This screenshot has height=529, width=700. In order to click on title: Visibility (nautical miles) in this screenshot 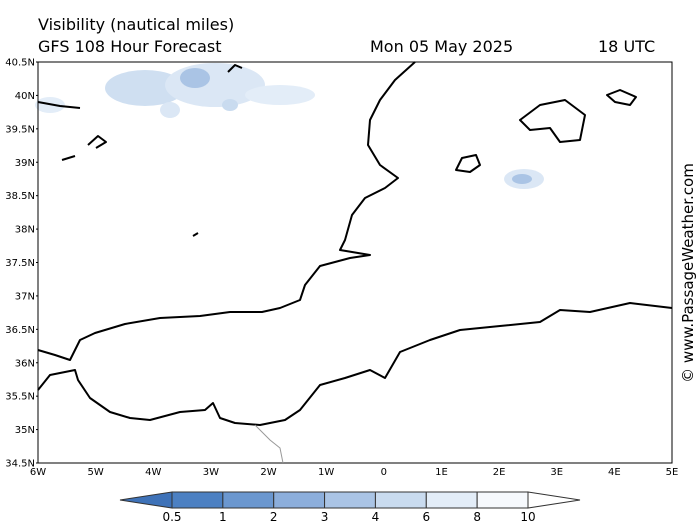, I will do `click(136, 24)`.